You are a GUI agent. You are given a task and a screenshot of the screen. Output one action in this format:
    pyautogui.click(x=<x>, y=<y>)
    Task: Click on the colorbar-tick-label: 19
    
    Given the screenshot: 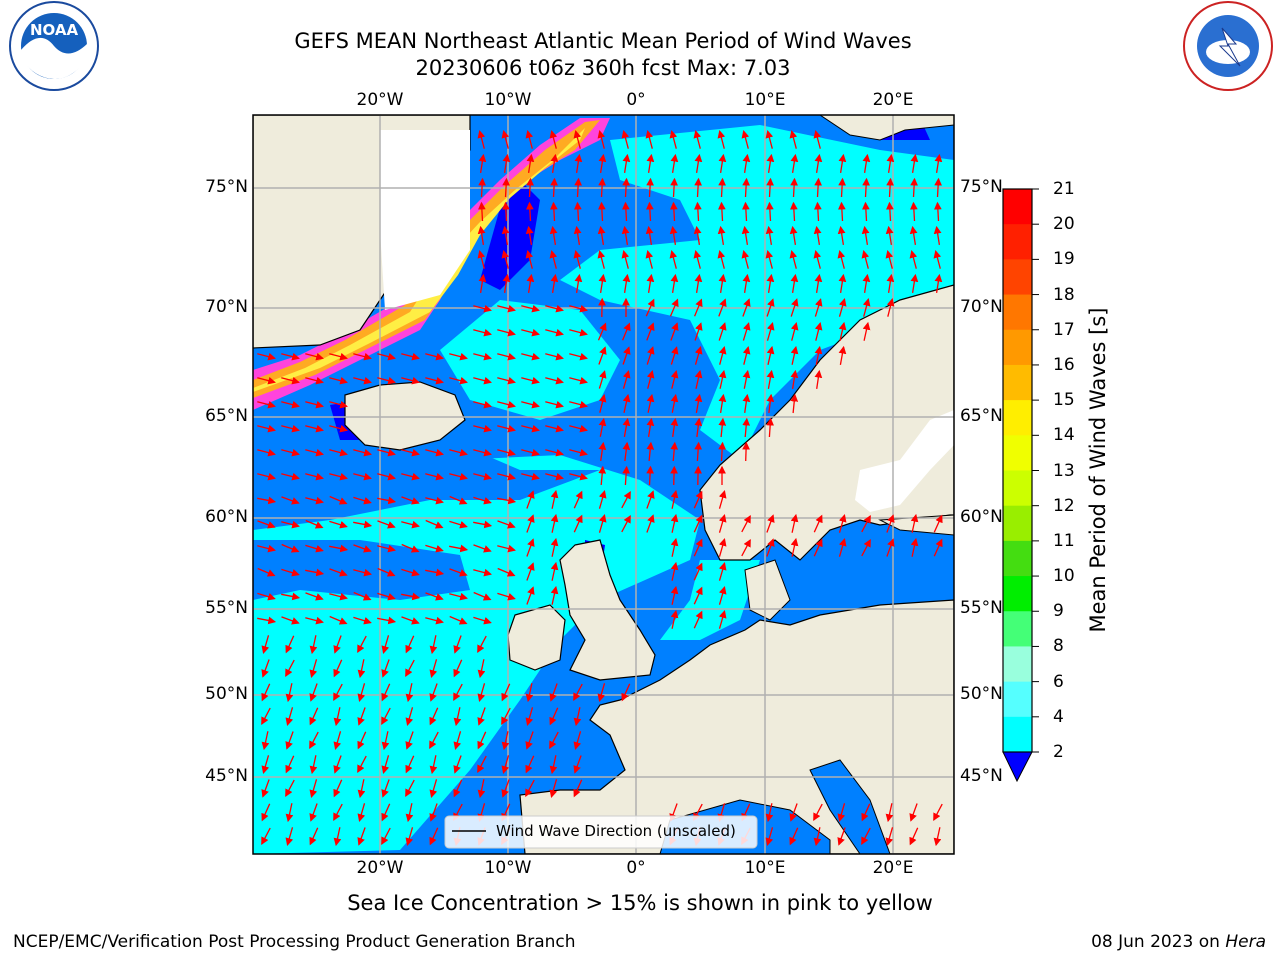 What is the action you would take?
    pyautogui.click(x=1064, y=259)
    